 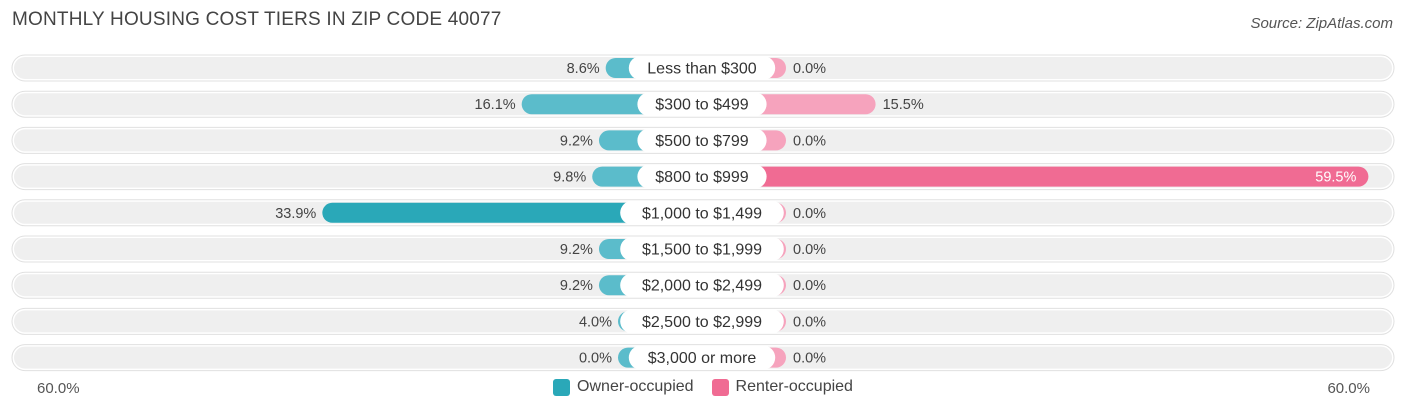 What do you see at coordinates (794, 386) in the screenshot?
I see `legend-label-renter: Renter-occupied` at bounding box center [794, 386].